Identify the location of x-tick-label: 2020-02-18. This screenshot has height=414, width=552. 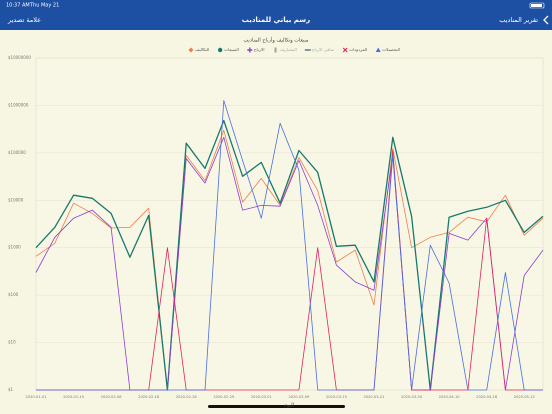
(149, 397).